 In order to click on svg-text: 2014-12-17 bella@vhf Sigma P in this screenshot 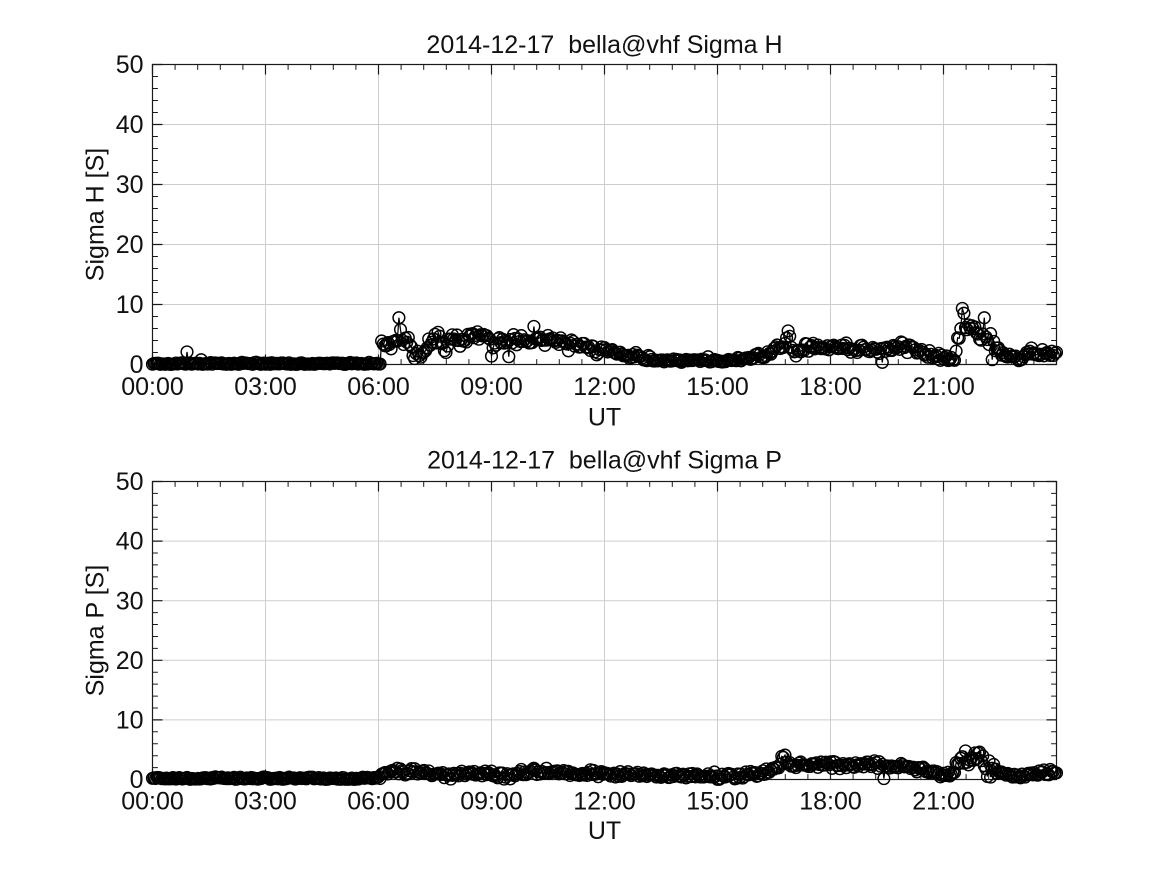, I will do `click(604, 461)`.